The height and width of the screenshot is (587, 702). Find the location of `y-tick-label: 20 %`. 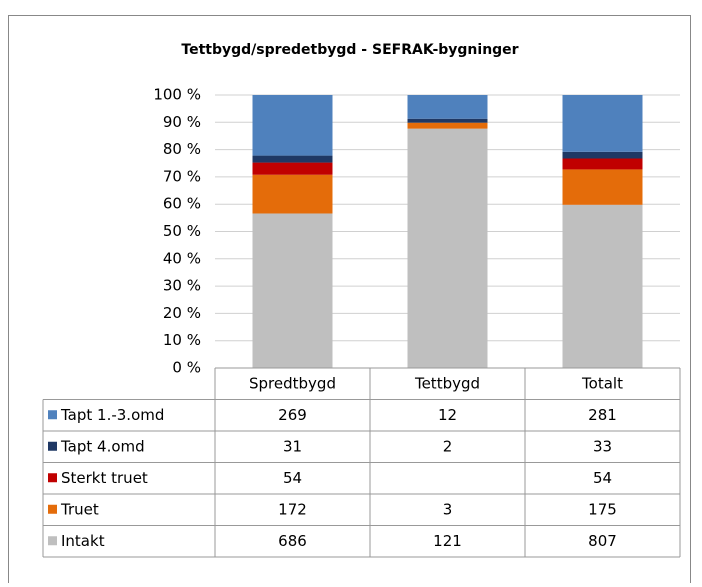

y-tick-label: 20 % is located at coordinates (182, 313).